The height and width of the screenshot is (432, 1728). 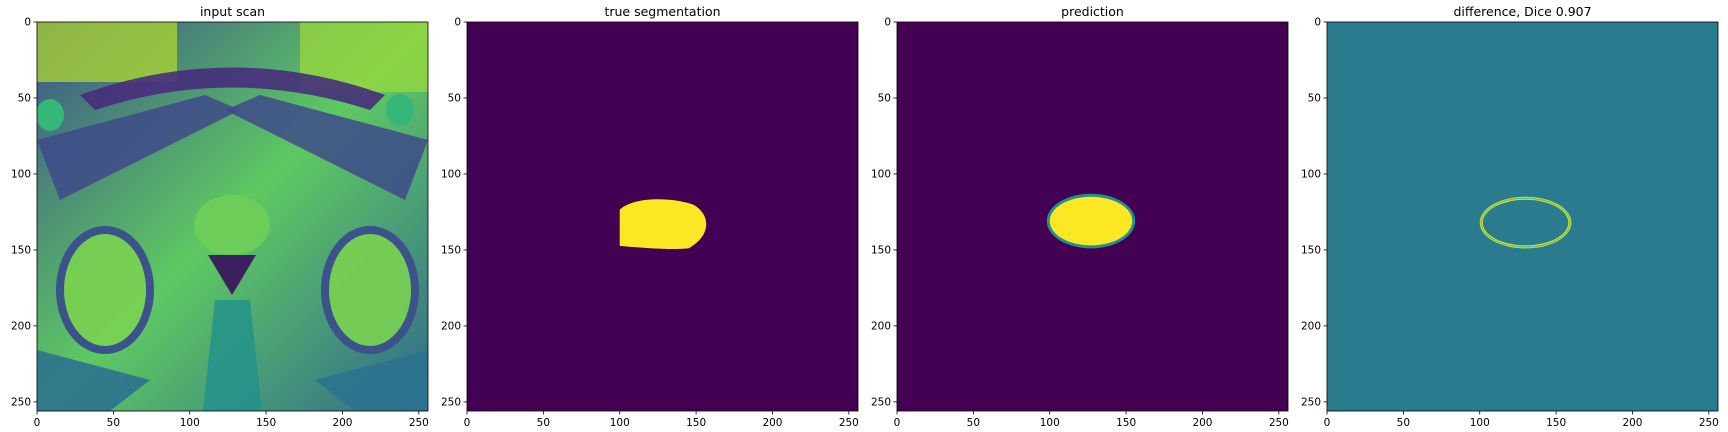 What do you see at coordinates (93, 380) in the screenshot?
I see `scan-lower-left` at bounding box center [93, 380].